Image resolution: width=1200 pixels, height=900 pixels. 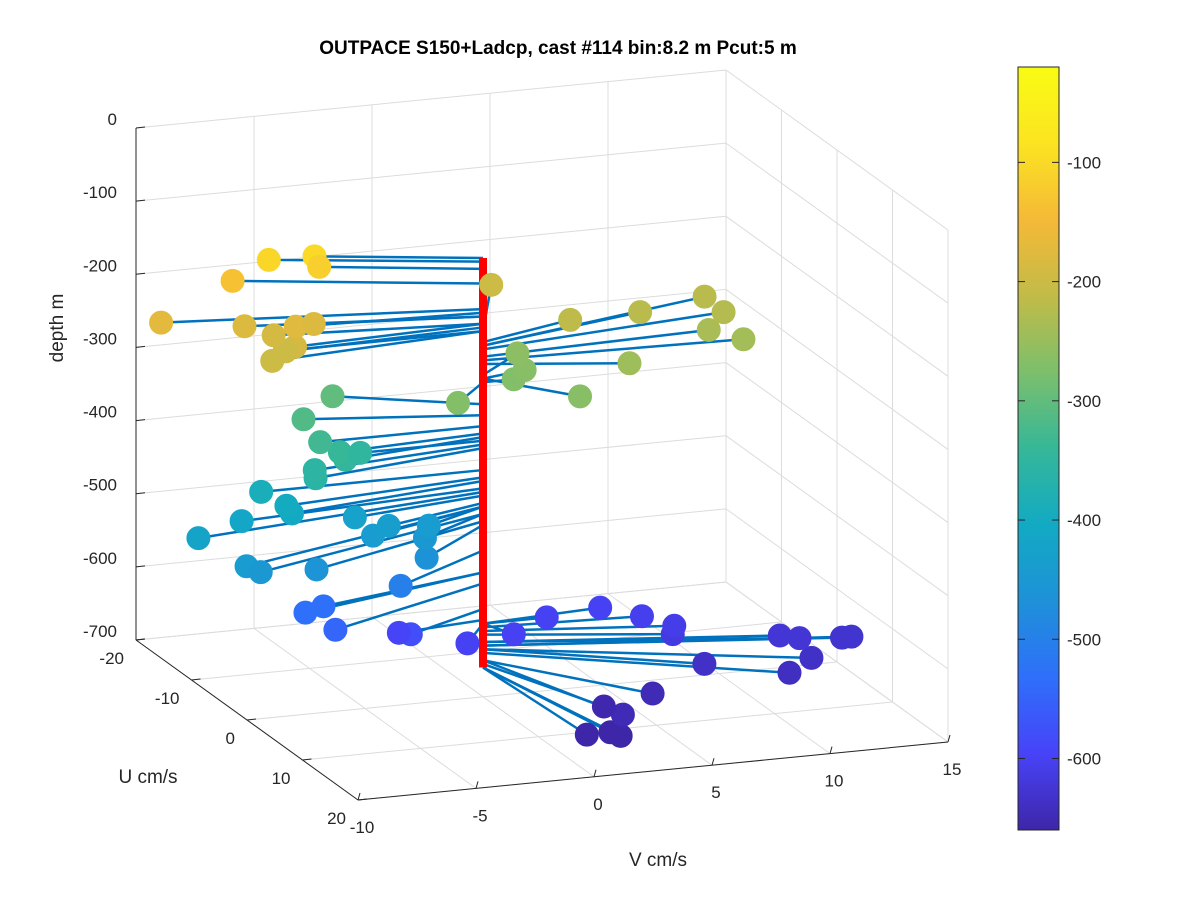 I want to click on y-tick-label: 0, so click(x=230, y=738).